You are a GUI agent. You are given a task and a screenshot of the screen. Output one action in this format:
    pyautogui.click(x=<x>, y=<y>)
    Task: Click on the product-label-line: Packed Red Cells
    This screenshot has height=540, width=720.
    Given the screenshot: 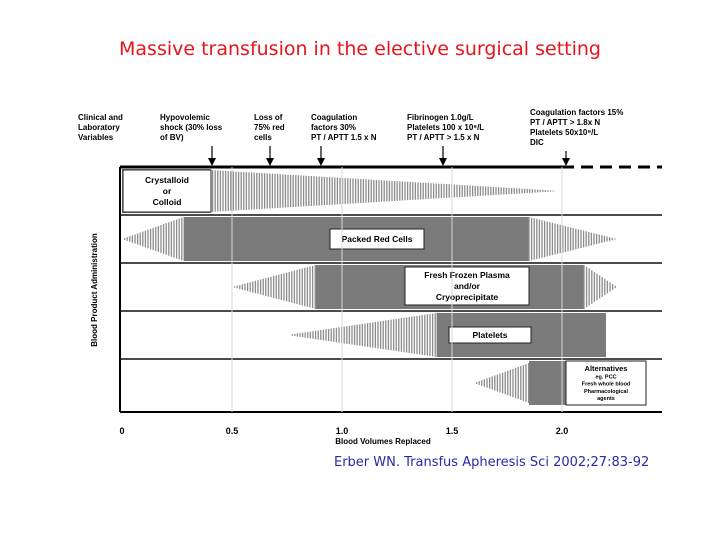 What is the action you would take?
    pyautogui.click(x=377, y=239)
    